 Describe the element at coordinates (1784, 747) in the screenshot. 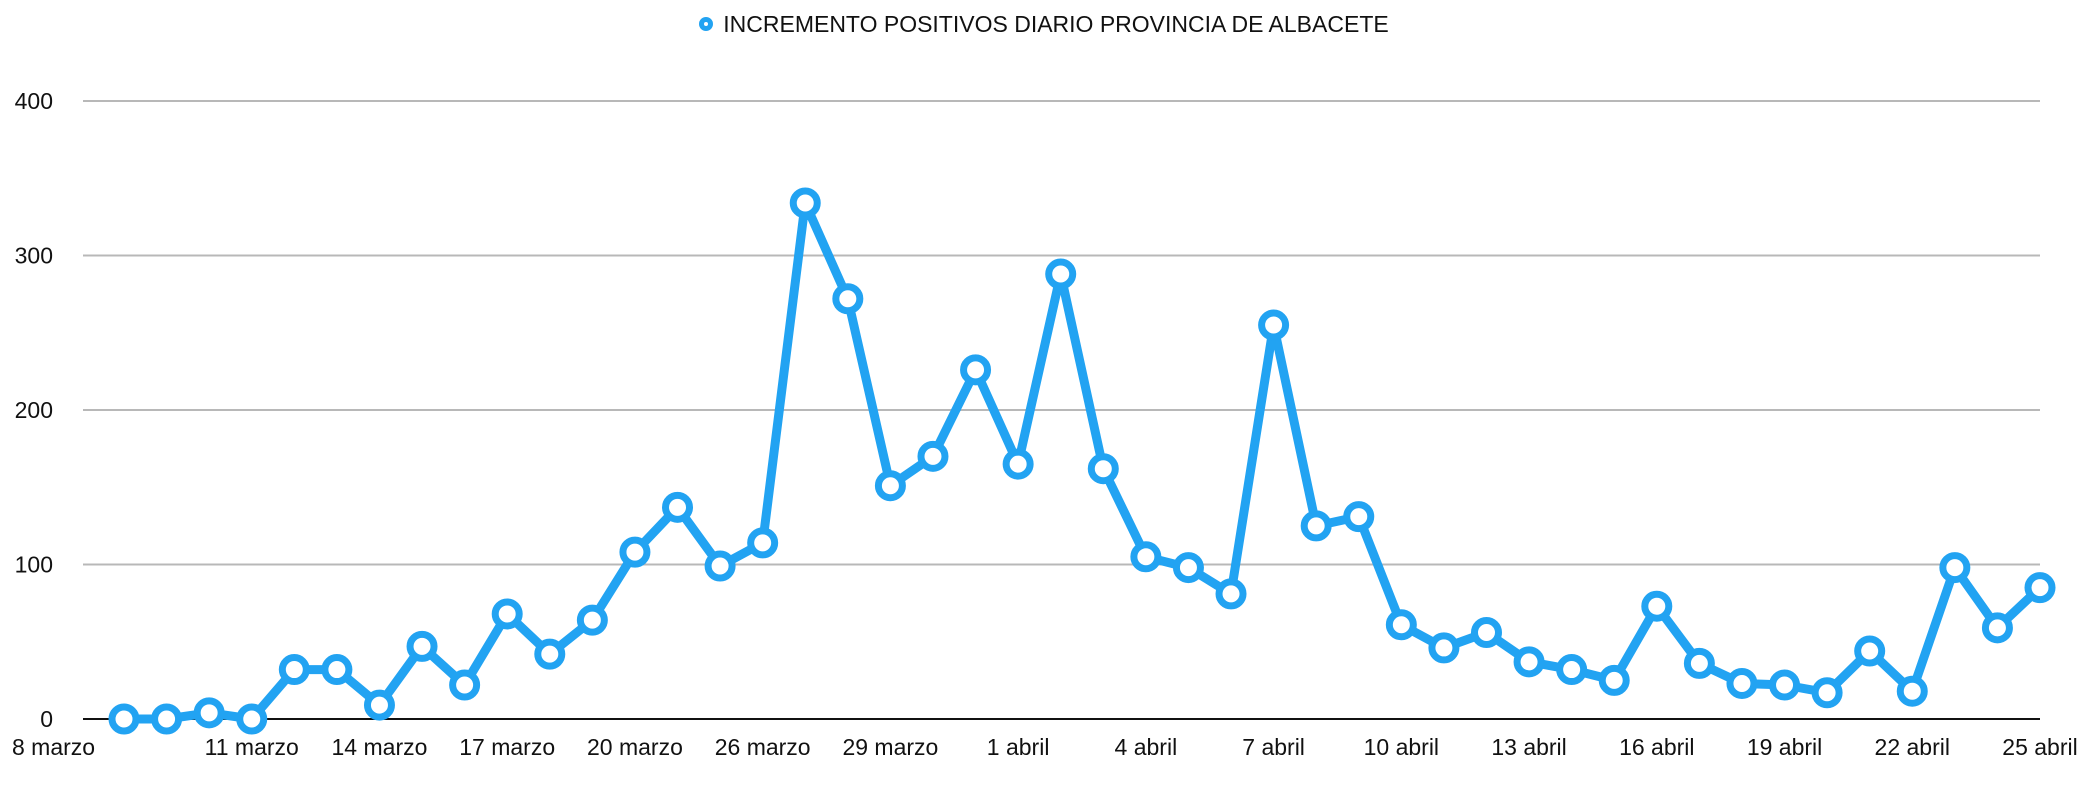

I see `x-tick-label: 19 abril` at that location.